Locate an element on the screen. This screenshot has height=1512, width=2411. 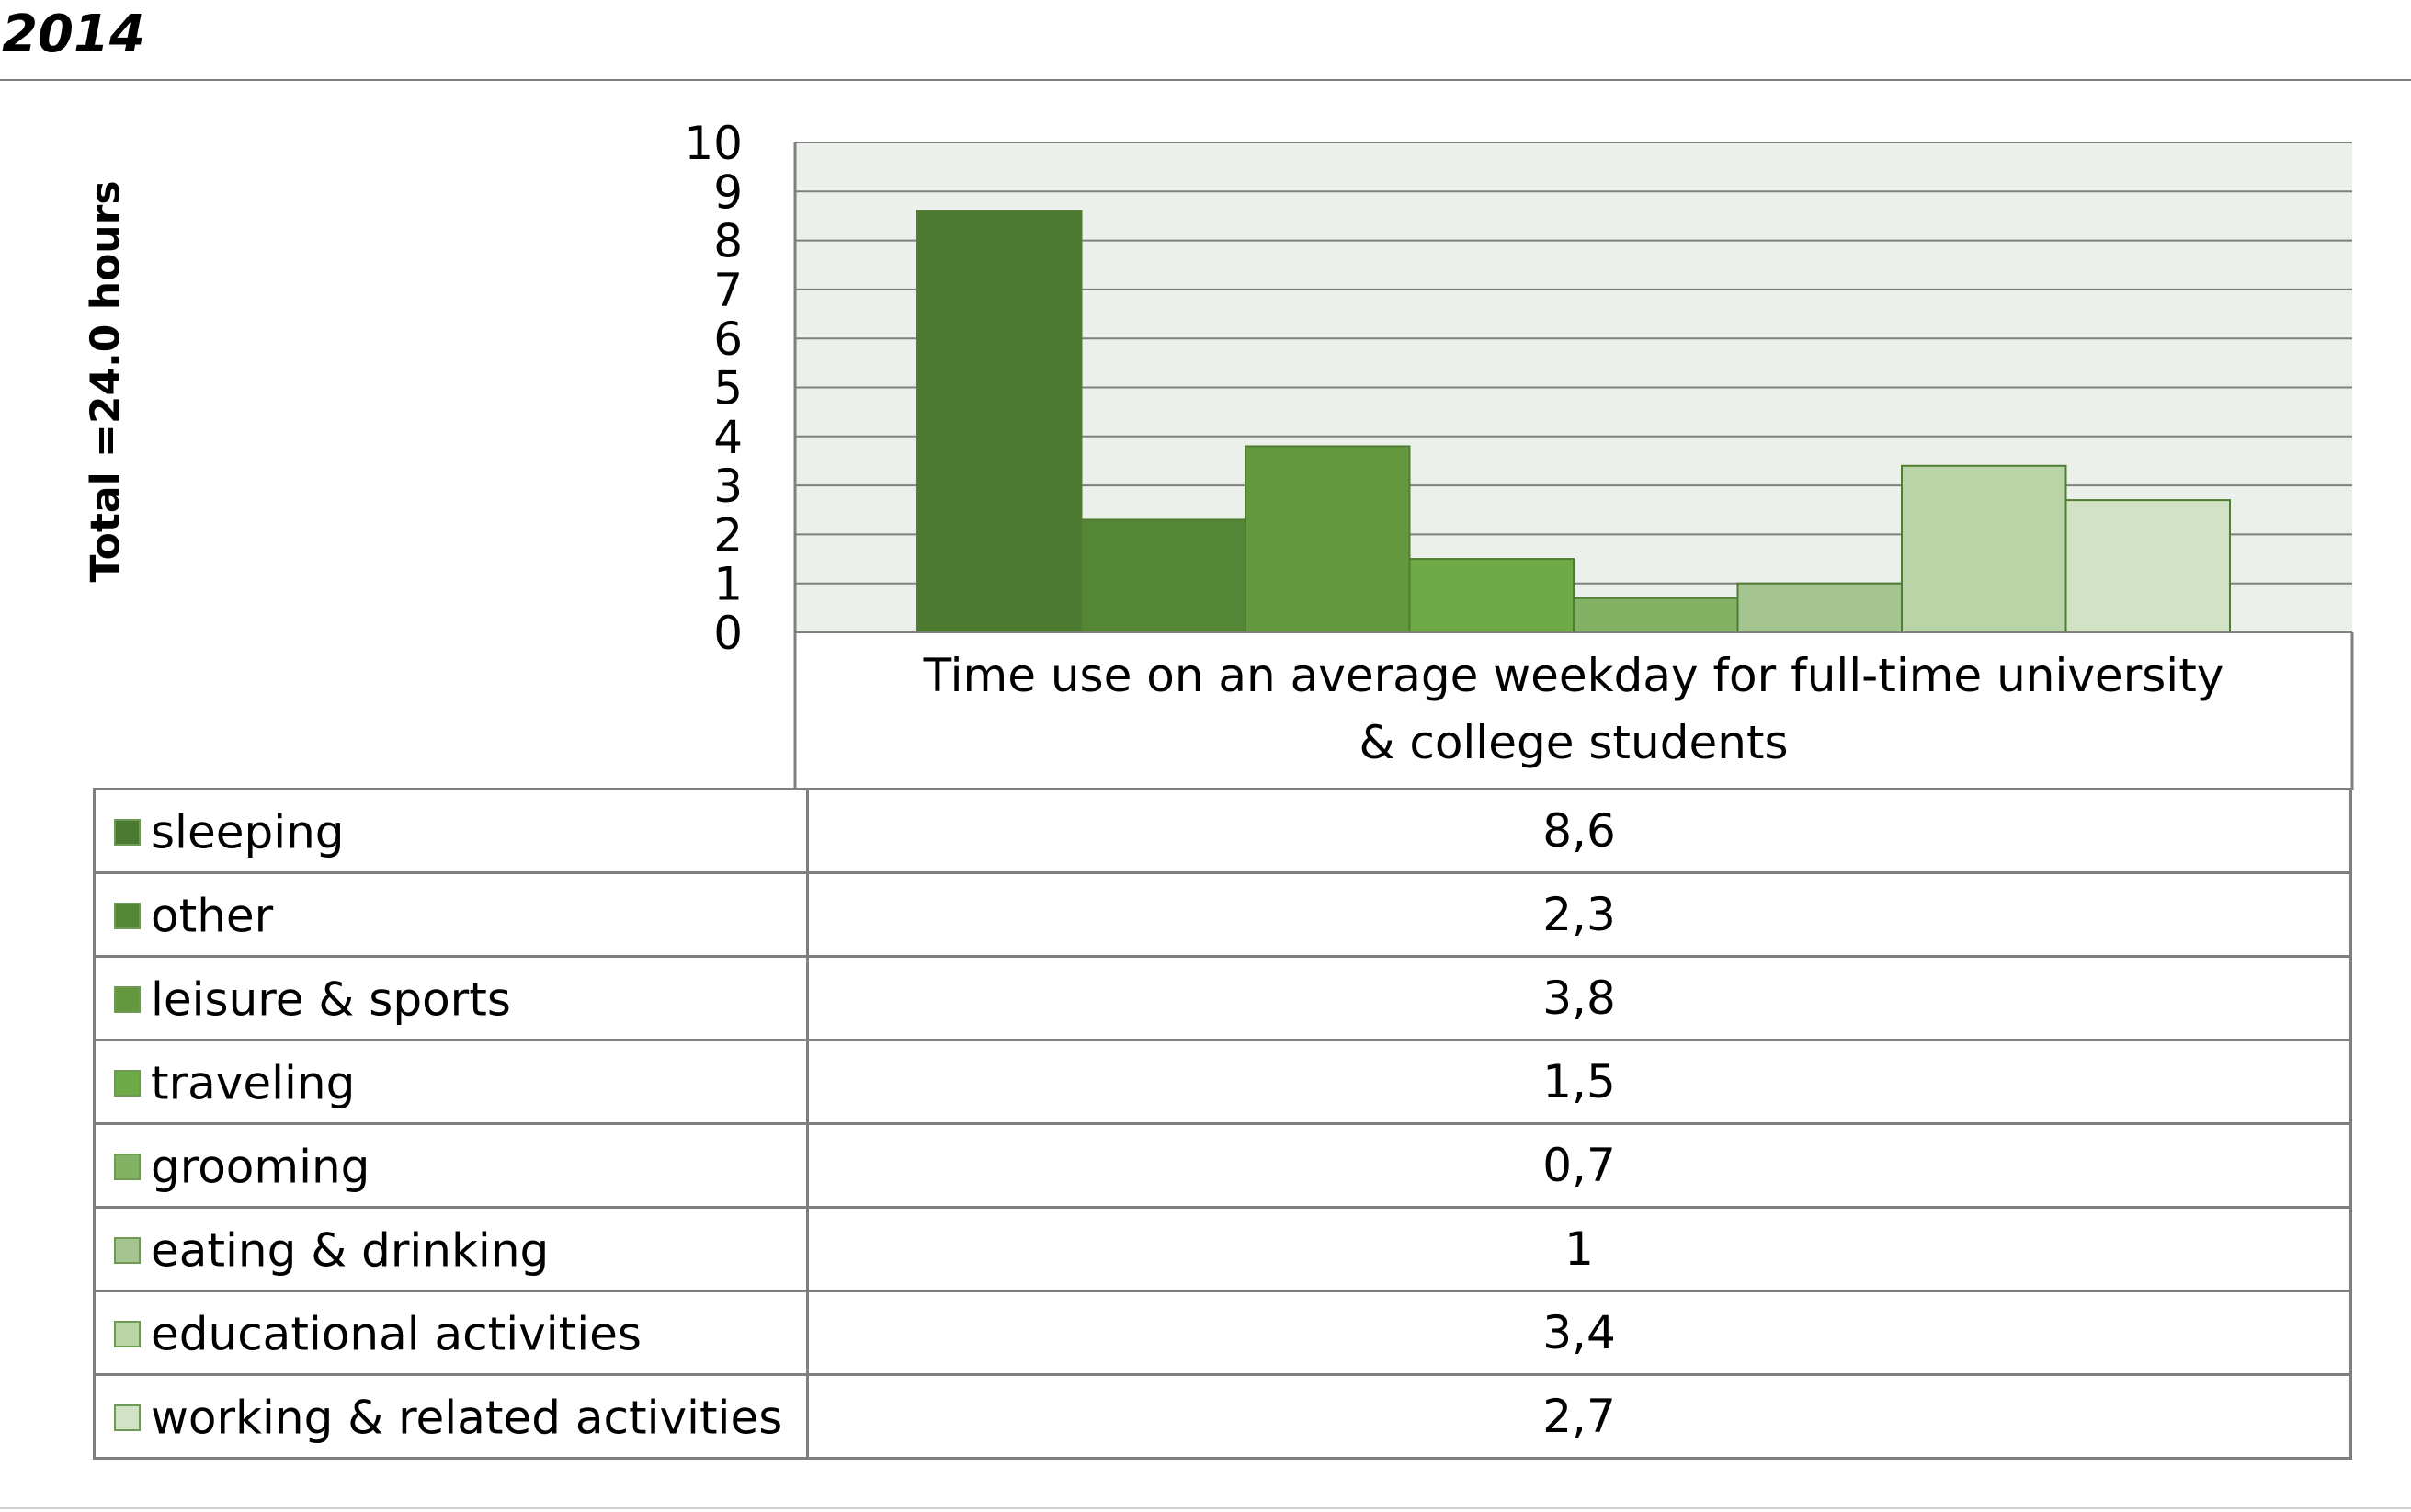
table-row: other 2,3 is located at coordinates (1222, 914).